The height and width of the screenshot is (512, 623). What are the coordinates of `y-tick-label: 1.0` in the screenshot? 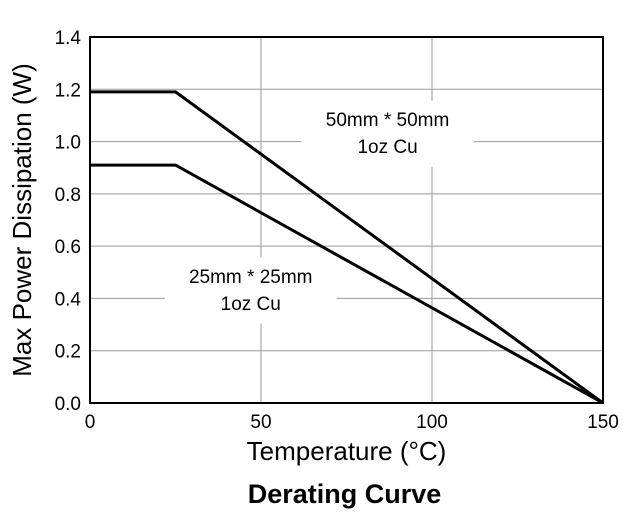 It's located at (68, 143).